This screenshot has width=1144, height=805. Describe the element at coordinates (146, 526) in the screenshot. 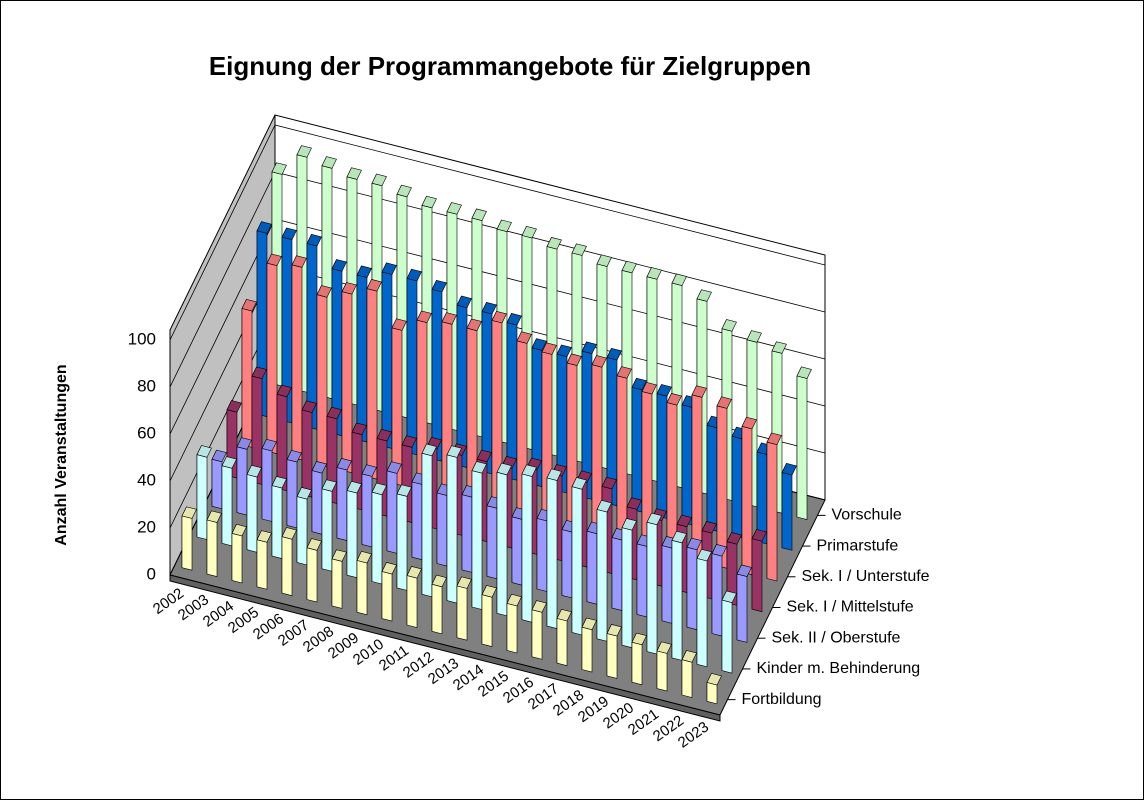

I see `y-tick-label: 20` at that location.